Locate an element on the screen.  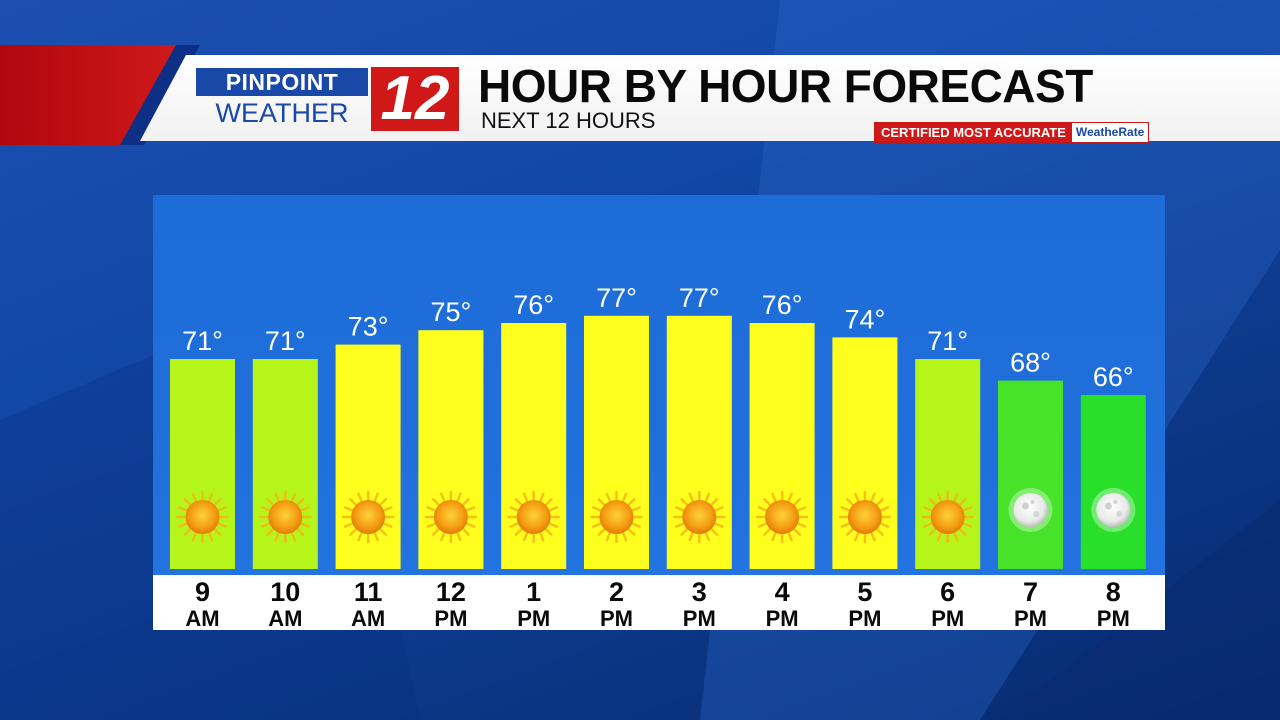
temperature-label: 74° is located at coordinates (864, 319).